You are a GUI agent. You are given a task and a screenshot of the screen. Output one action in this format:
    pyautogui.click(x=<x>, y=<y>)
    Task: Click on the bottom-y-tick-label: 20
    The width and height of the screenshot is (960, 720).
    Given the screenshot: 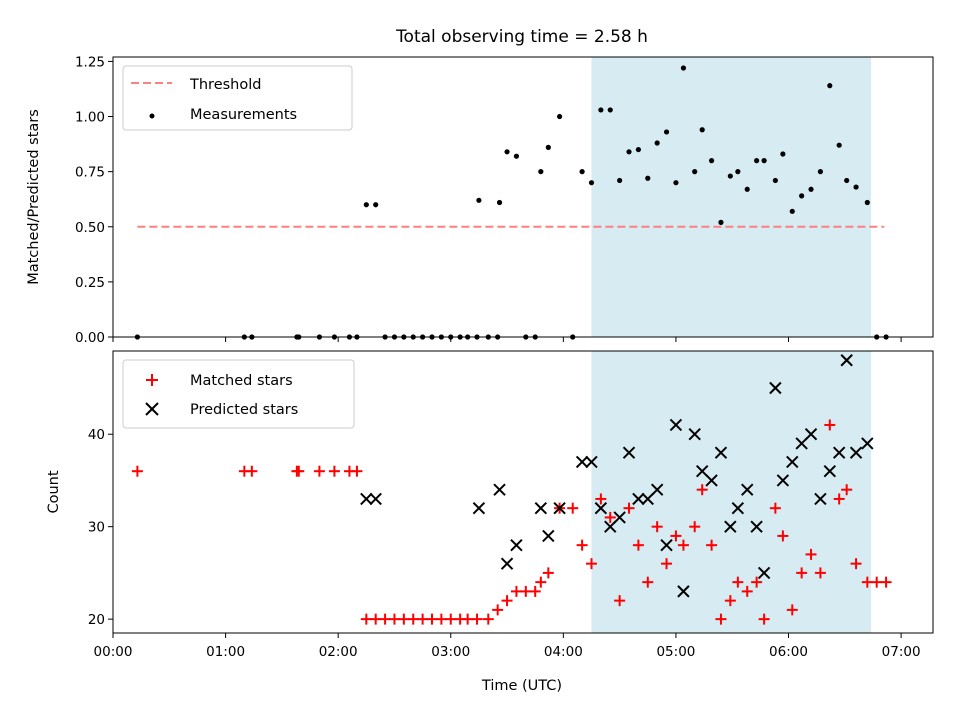 What is the action you would take?
    pyautogui.click(x=96, y=620)
    